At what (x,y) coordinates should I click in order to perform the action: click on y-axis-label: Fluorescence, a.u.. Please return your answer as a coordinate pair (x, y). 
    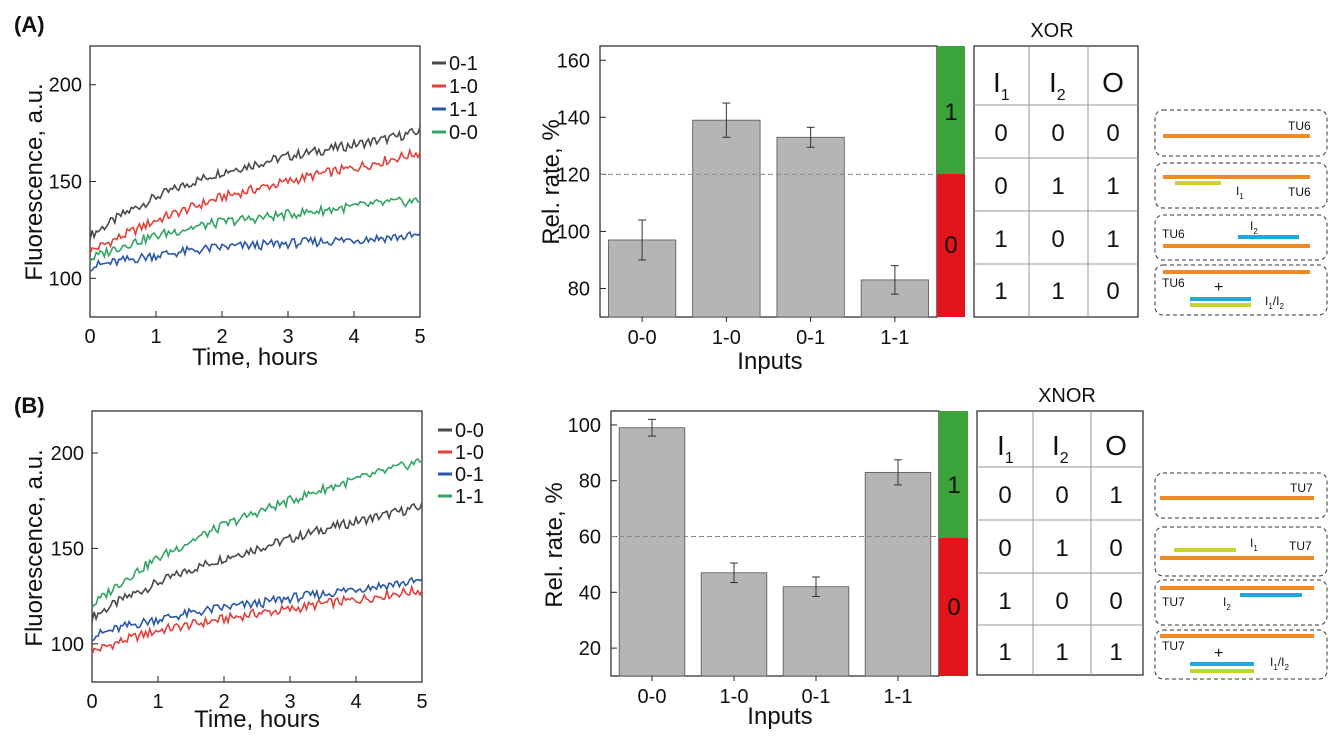
    Looking at the image, I should click on (34, 547).